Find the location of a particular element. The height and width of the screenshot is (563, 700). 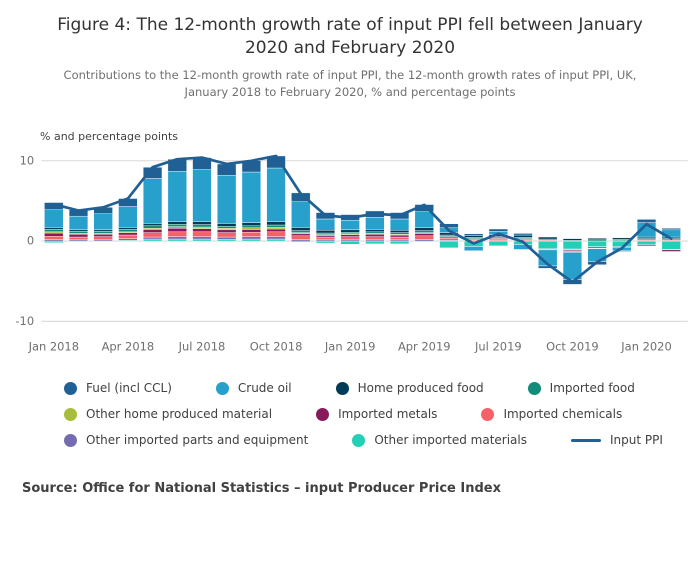

legend-item-other-imported-materials: Other imported materials is located at coordinates (439, 440).